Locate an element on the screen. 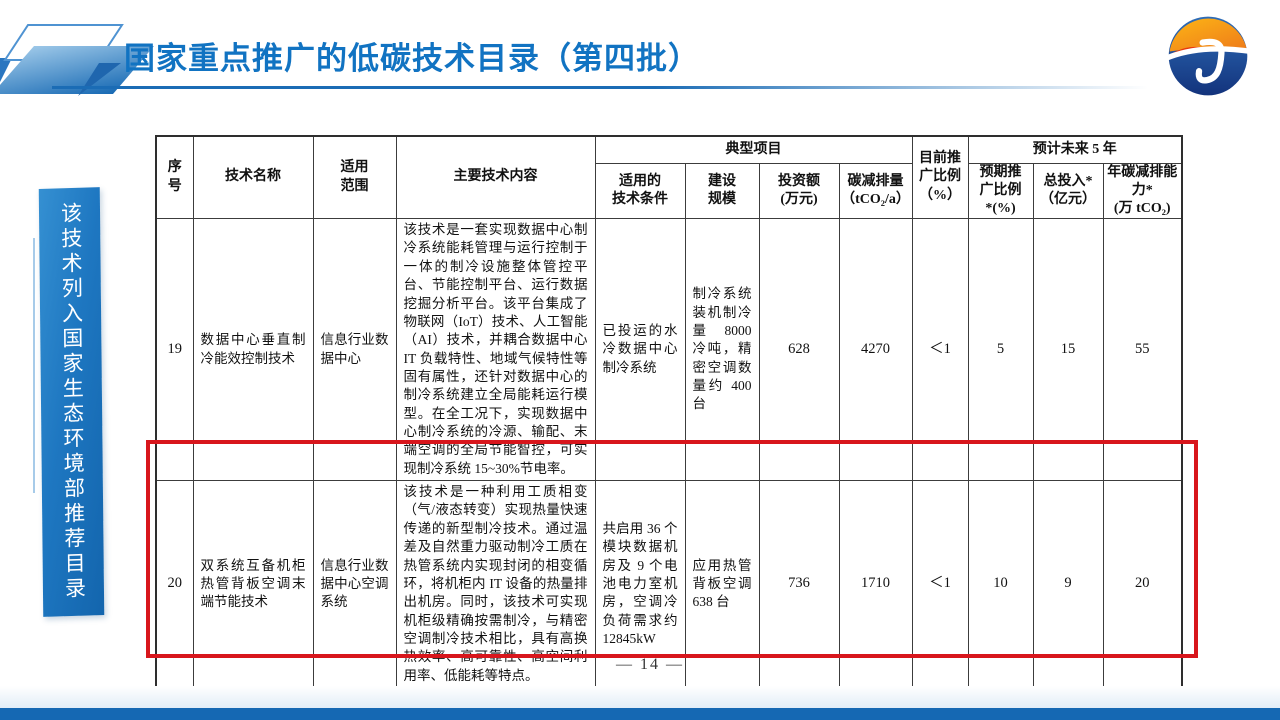  col-header-expected-ratio: 预期推 广比例 *(%) is located at coordinates (1000, 191).